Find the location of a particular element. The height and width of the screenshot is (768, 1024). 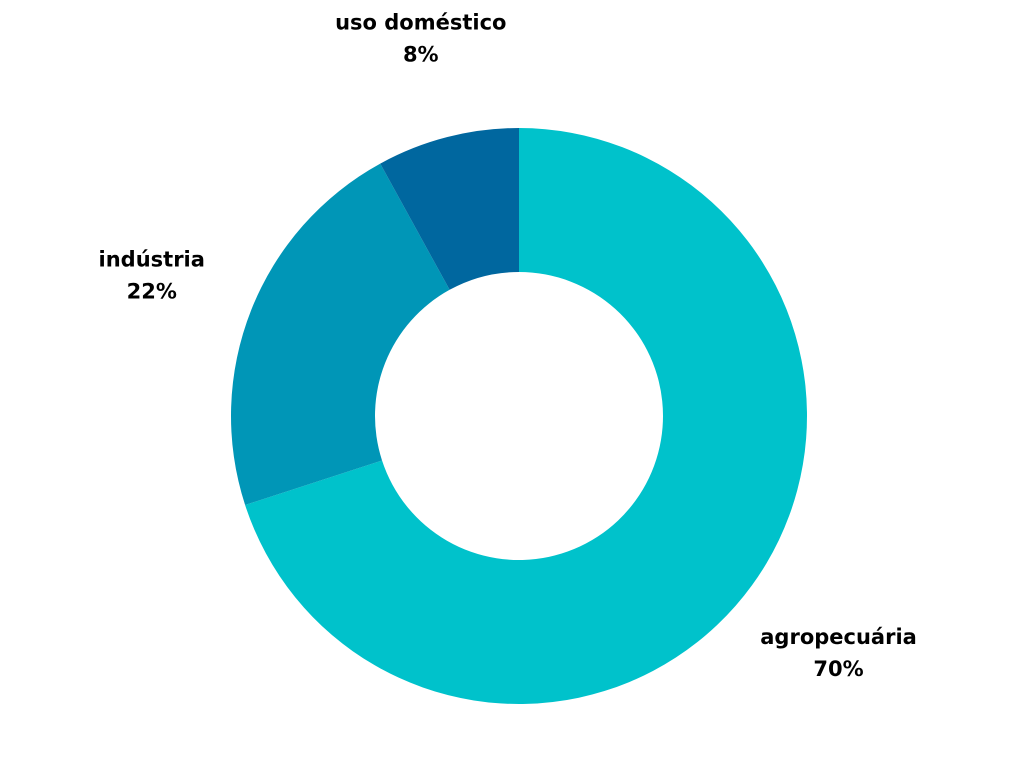

slice-label-uso-domestico: uso doméstico is located at coordinates (420, 22).